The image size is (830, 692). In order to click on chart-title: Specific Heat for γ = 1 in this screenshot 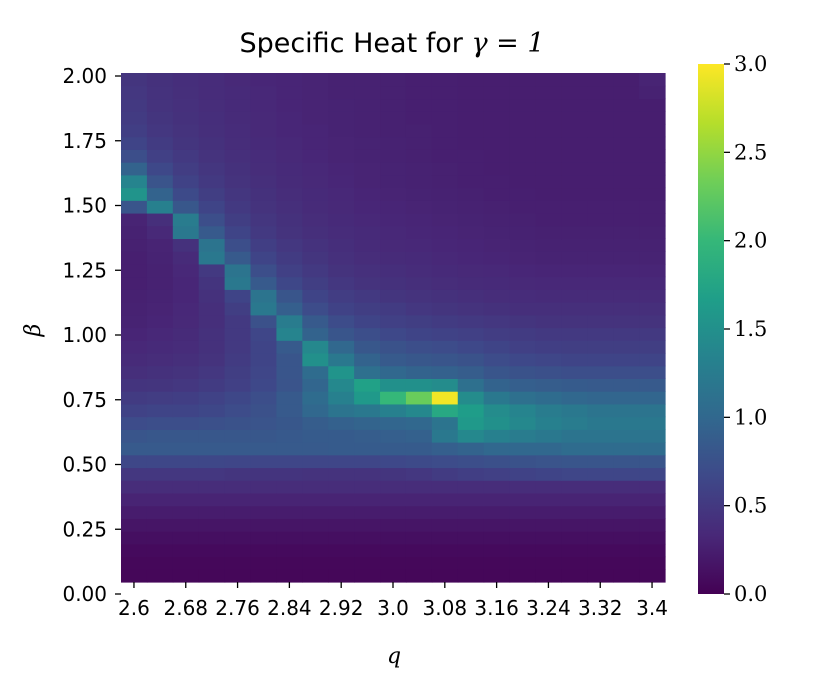, I will do `click(391, 43)`.